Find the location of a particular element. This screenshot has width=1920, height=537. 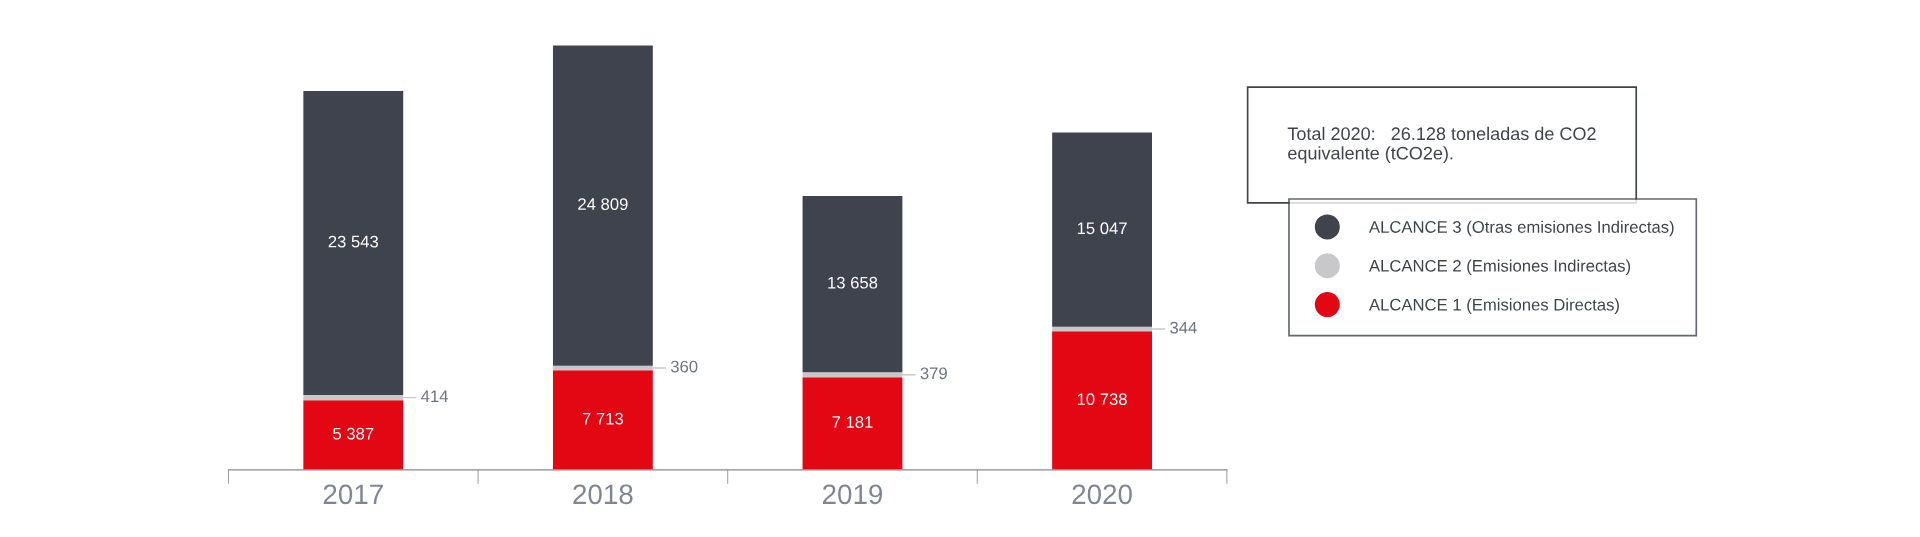

data-label: 379 is located at coordinates (933, 373).